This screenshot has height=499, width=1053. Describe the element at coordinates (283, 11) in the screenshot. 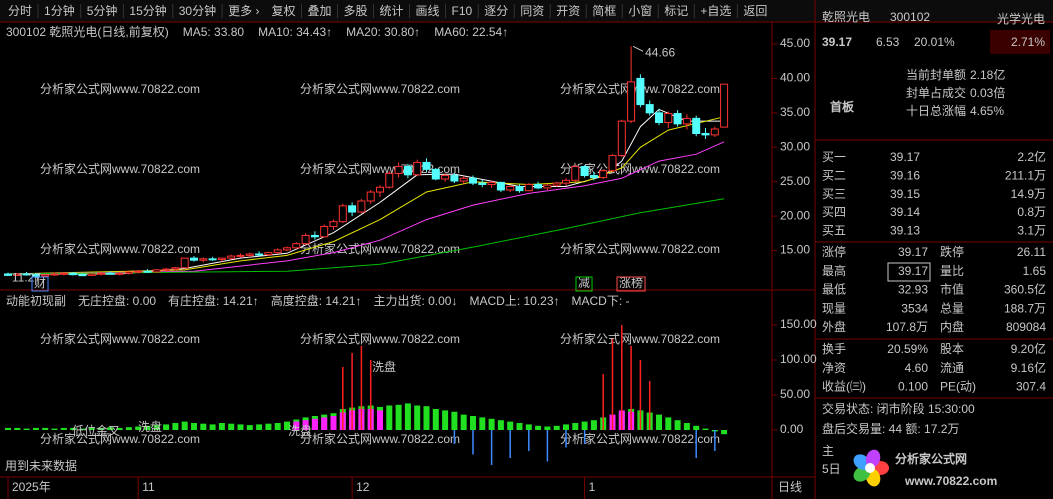

I see `toolbar-button: 复权` at that location.